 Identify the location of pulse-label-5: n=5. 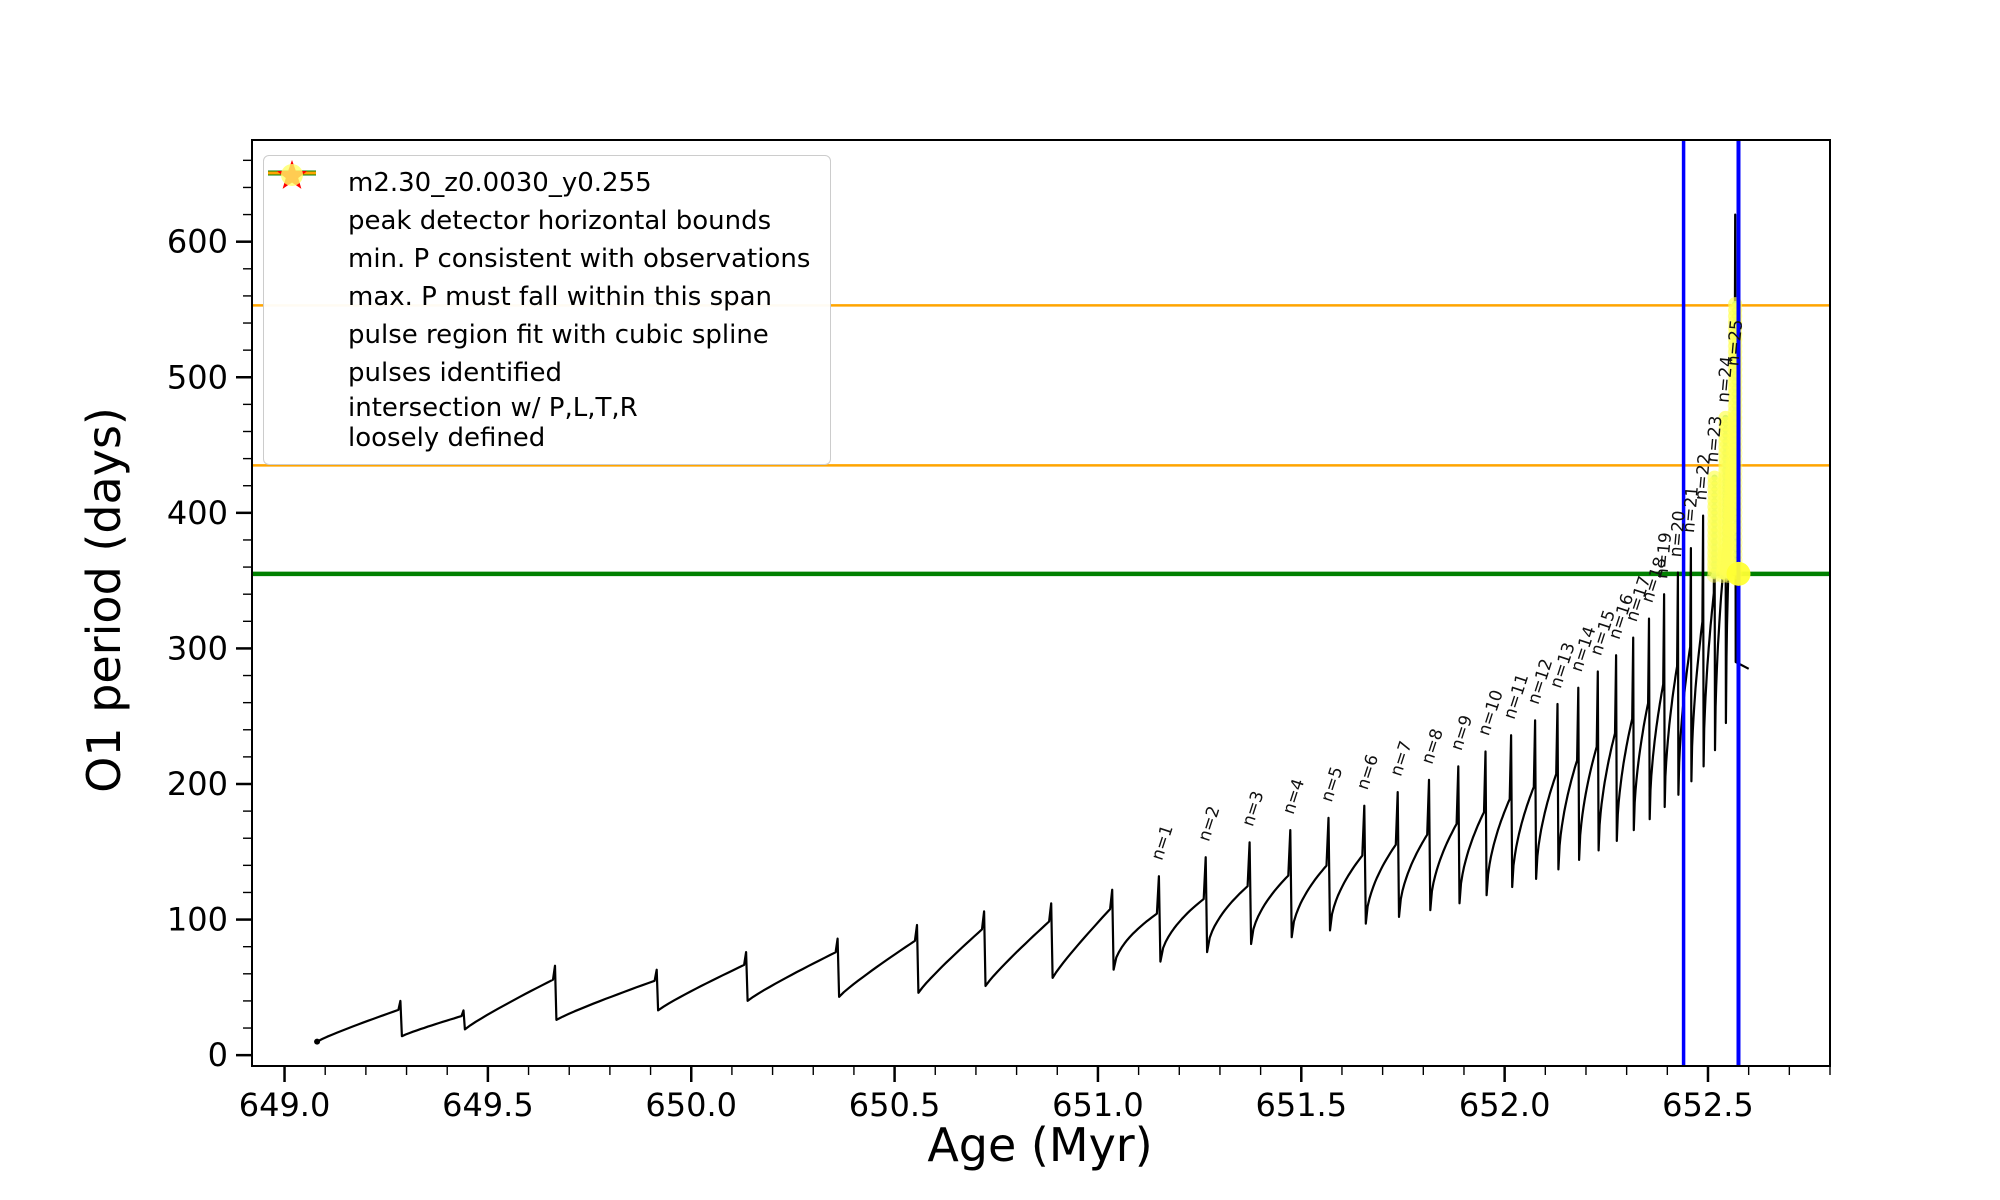
(1332, 784).